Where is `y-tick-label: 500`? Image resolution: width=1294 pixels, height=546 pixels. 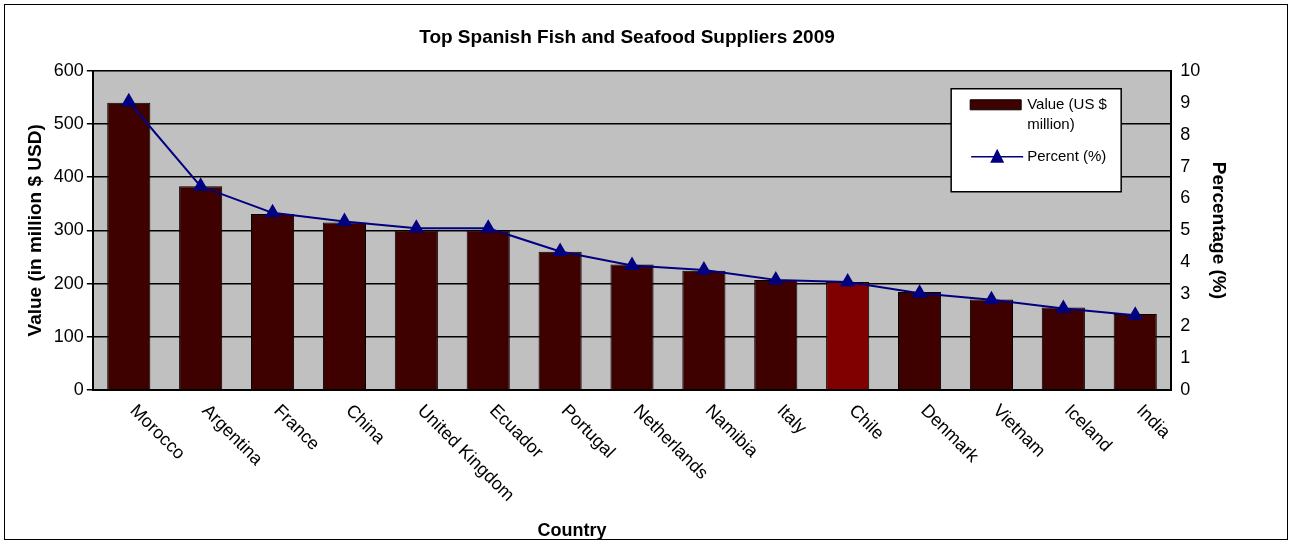
y-tick-label: 500 is located at coordinates (68, 122).